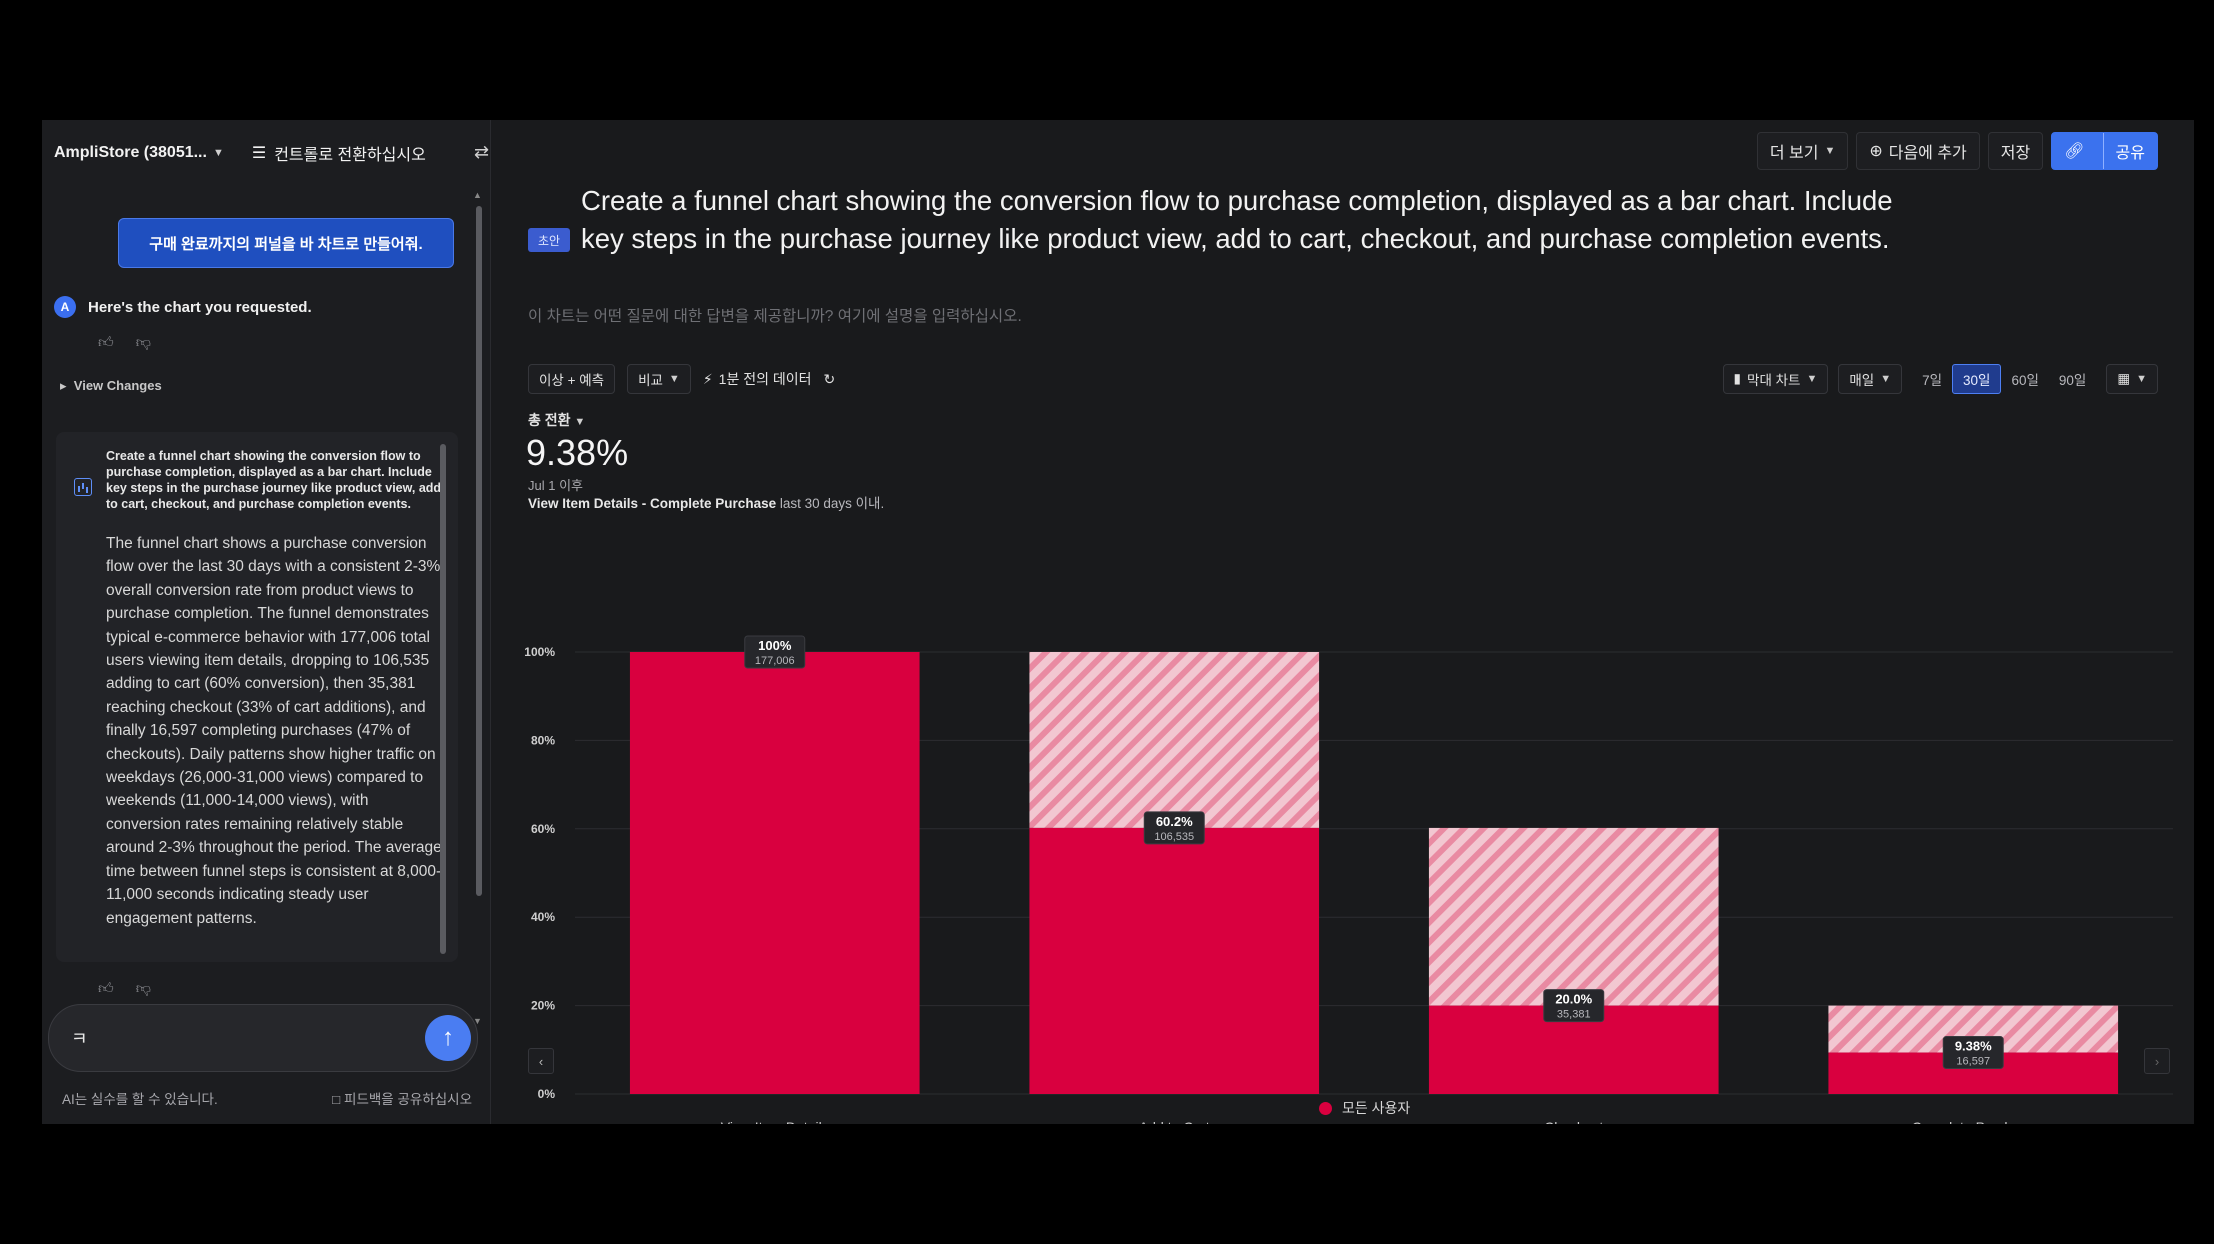 Image resolution: width=2214 pixels, height=1244 pixels. I want to click on ai-response-text: Here's the chart you requested., so click(200, 307).